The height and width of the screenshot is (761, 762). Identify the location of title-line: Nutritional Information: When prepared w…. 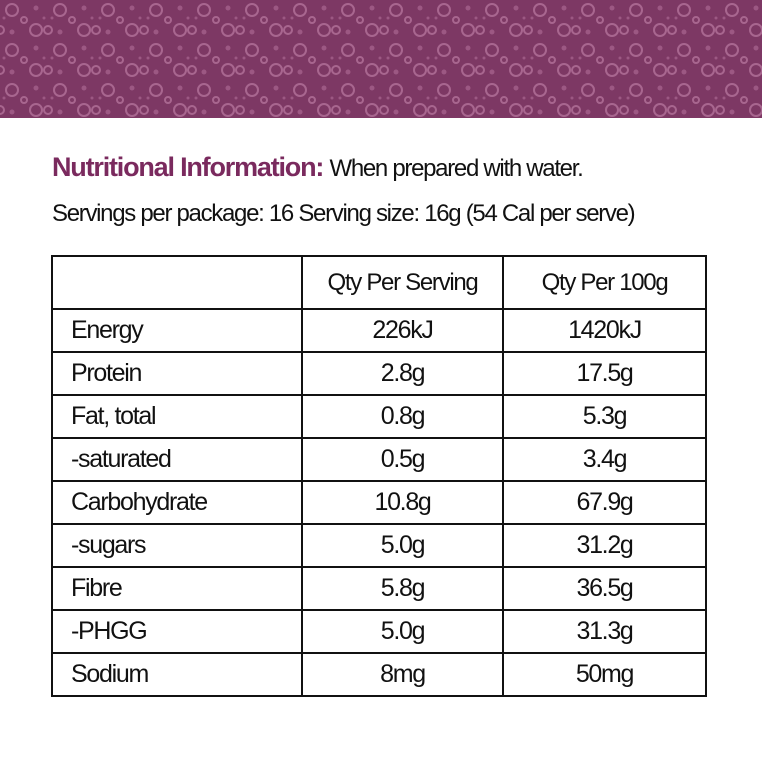
(318, 167).